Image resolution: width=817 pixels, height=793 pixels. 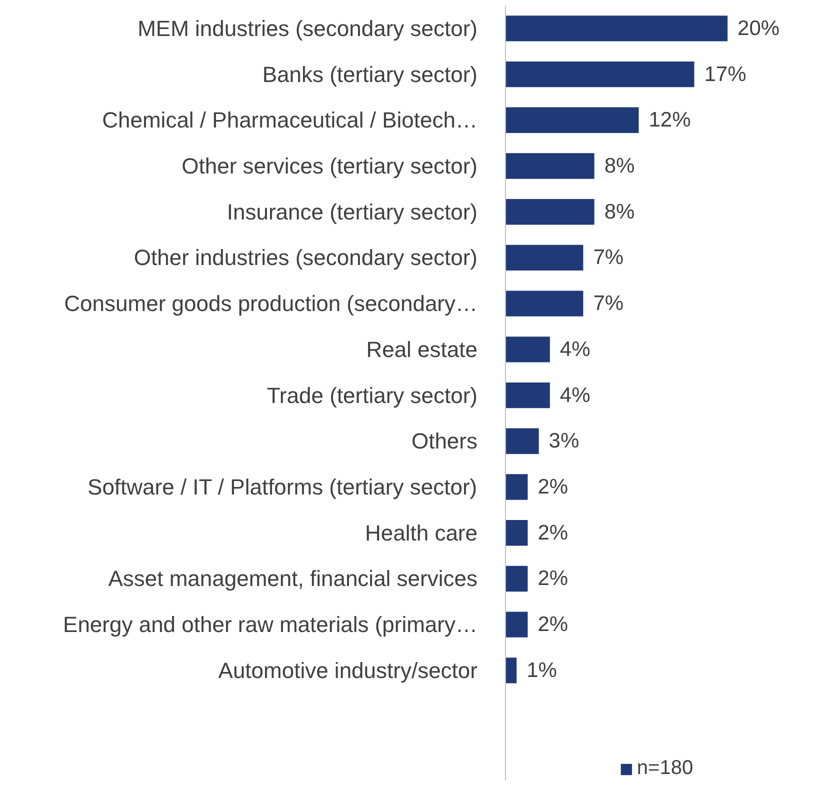 I want to click on y-tick-label: MEM industries (secondary sector), so click(x=308, y=28).